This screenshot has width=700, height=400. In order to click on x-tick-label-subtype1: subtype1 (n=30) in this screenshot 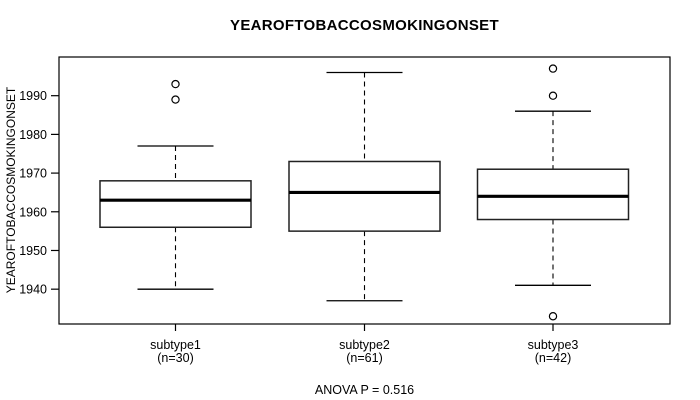, I will do `click(176, 352)`.